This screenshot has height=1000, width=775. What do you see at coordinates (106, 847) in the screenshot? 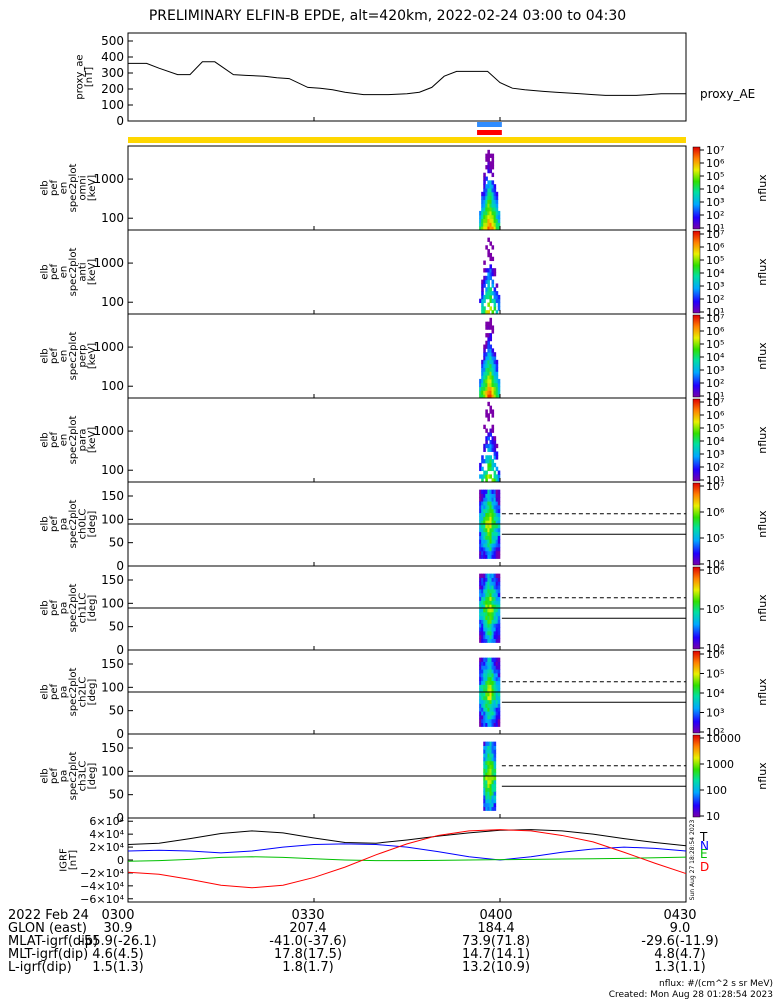
I see `y-tick-label: 2×10⁴` at bounding box center [106, 847].